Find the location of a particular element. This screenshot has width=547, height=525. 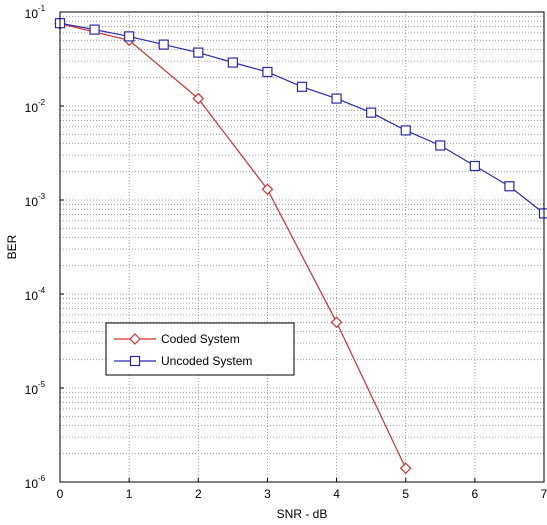

y-axis-title: BER is located at coordinates (12, 246).